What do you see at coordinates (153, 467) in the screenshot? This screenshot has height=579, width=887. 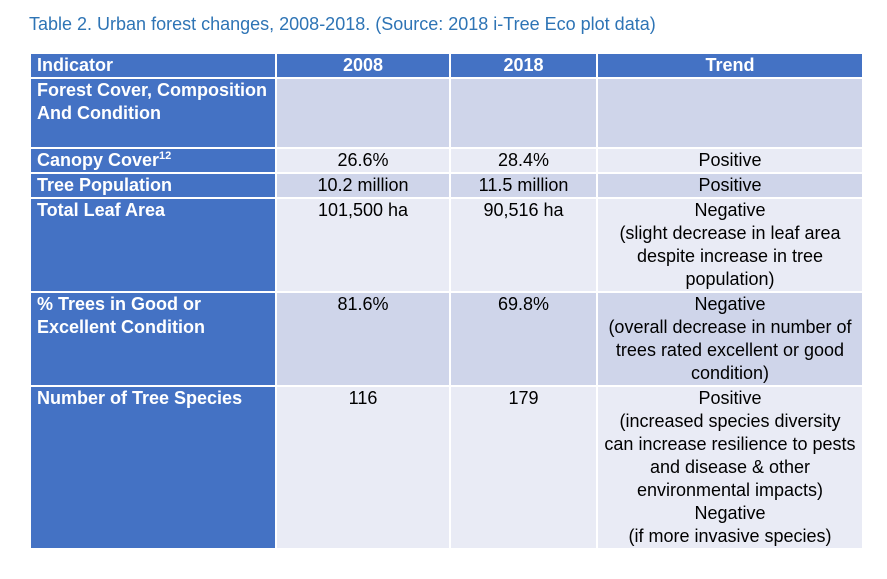 I see `row-indicator-tree-species: Number of Tree Species` at bounding box center [153, 467].